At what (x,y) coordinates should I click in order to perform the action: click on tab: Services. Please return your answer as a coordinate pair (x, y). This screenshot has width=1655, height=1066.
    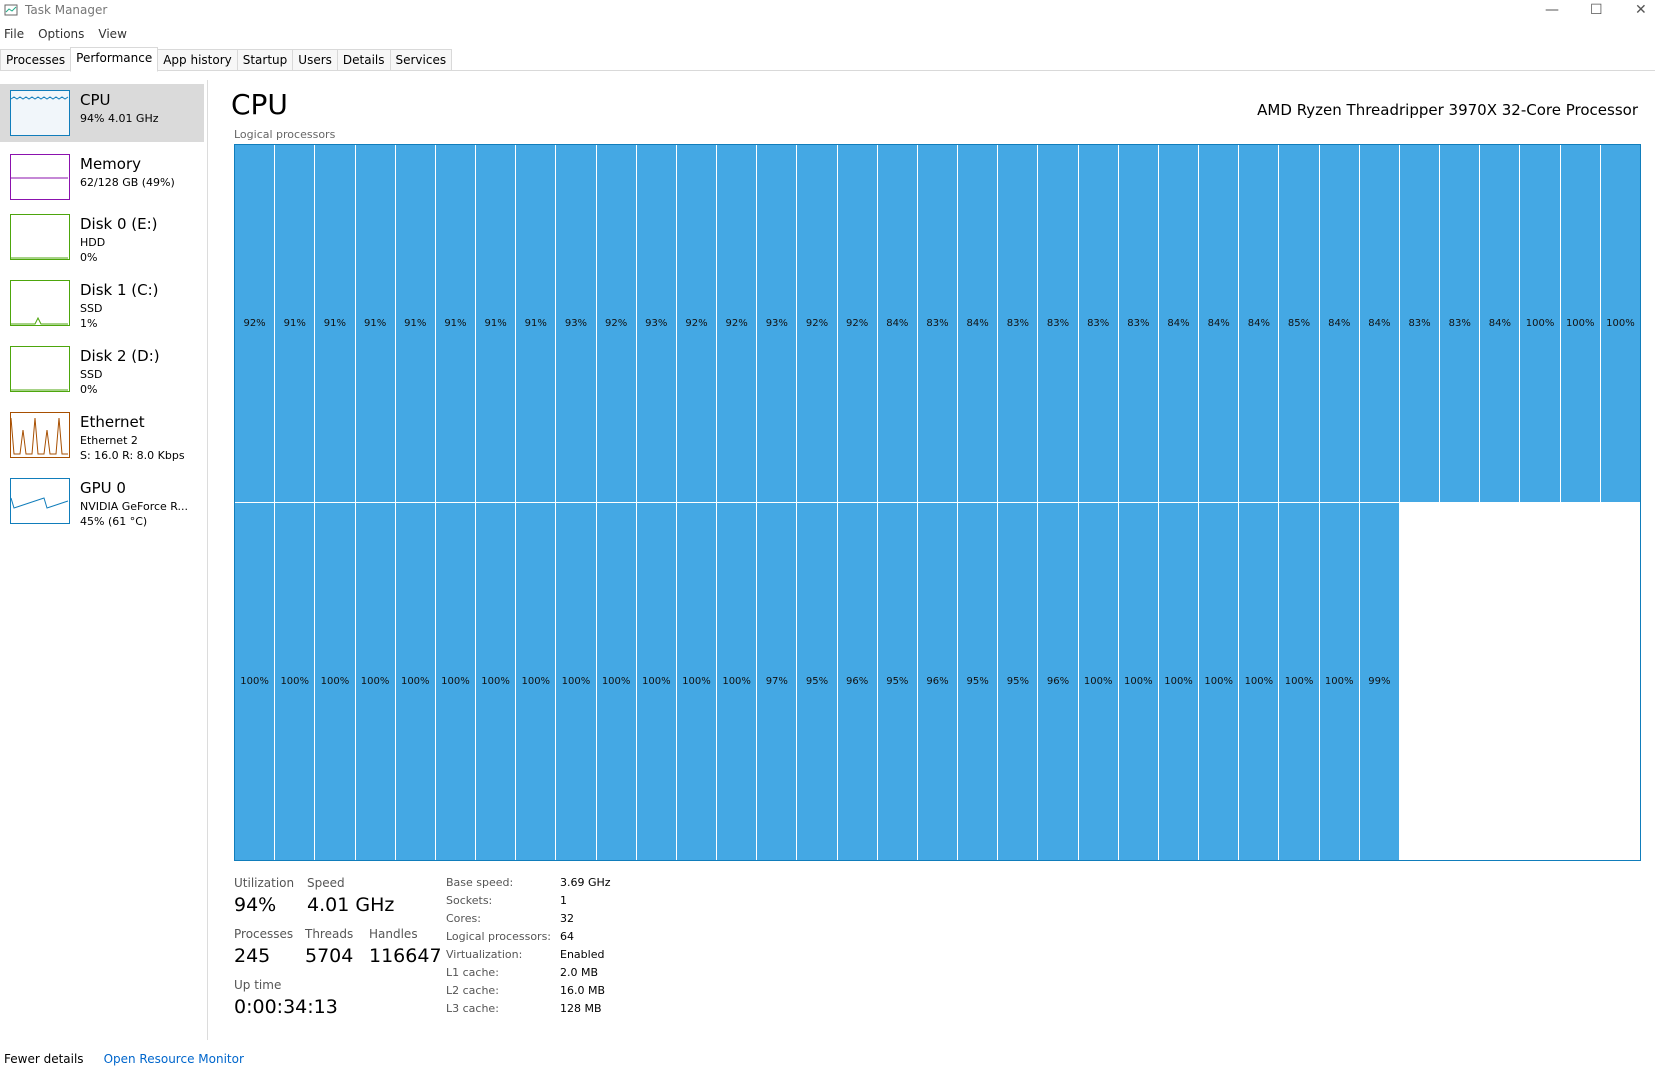
    Looking at the image, I should click on (421, 59).